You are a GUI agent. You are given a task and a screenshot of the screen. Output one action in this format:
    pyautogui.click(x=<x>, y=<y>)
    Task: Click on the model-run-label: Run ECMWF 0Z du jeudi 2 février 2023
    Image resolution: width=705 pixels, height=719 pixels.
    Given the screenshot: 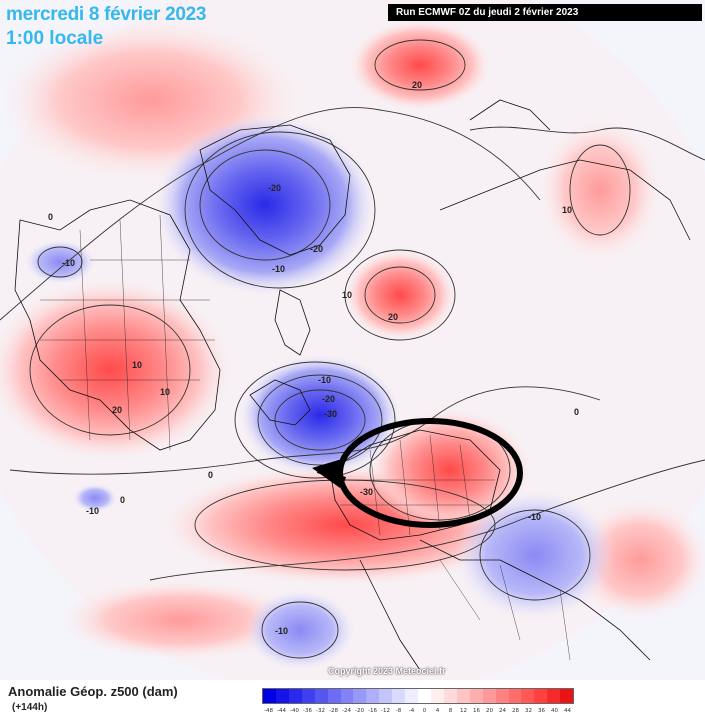 What is the action you would take?
    pyautogui.click(x=545, y=12)
    